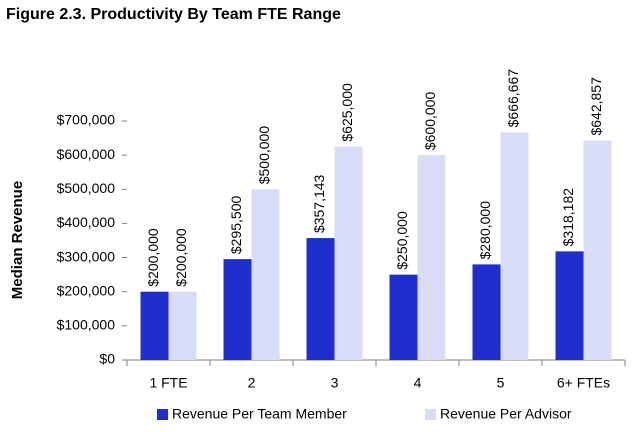 The width and height of the screenshot is (634, 434). I want to click on x-tick-label: 2, so click(252, 383).